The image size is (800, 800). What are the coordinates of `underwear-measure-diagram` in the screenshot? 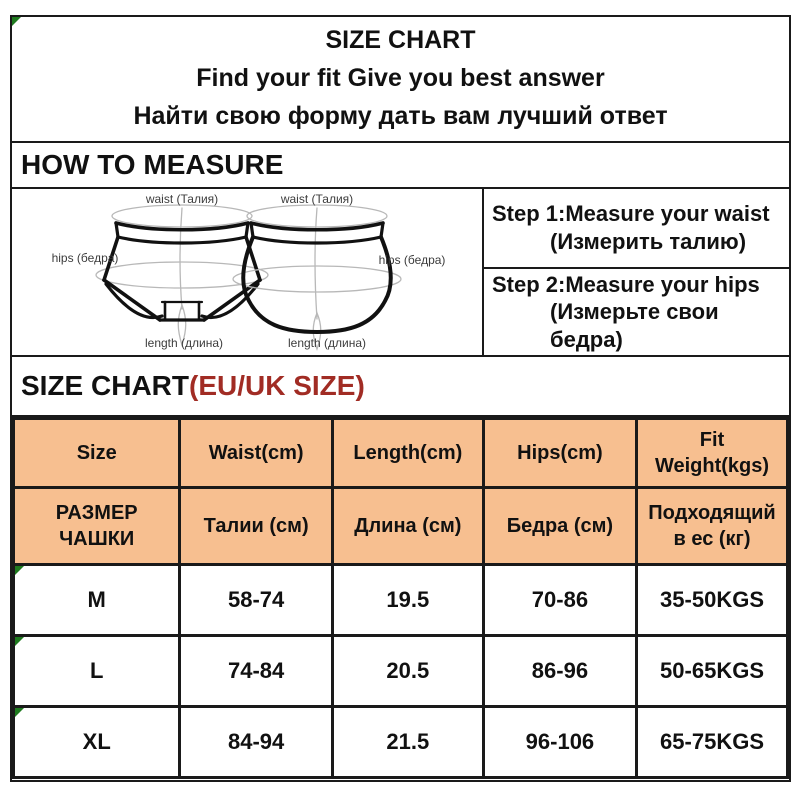 It's located at (248, 277).